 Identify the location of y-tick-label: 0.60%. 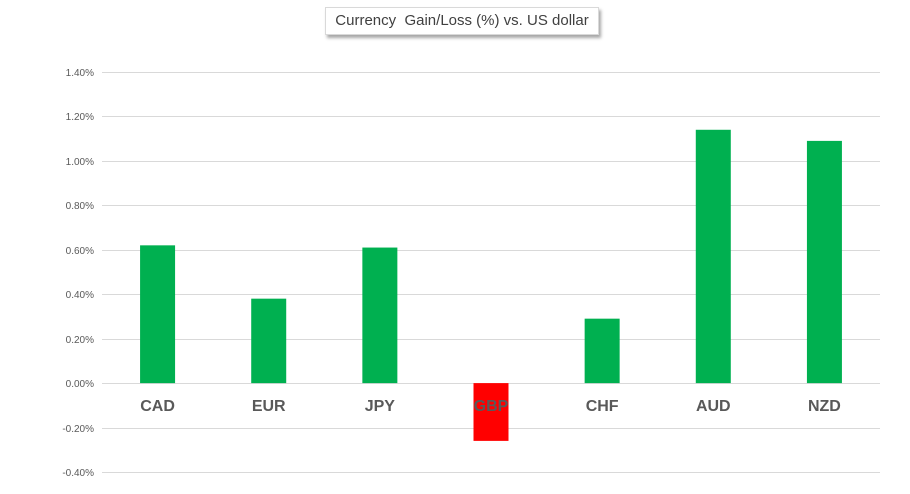
(80, 251).